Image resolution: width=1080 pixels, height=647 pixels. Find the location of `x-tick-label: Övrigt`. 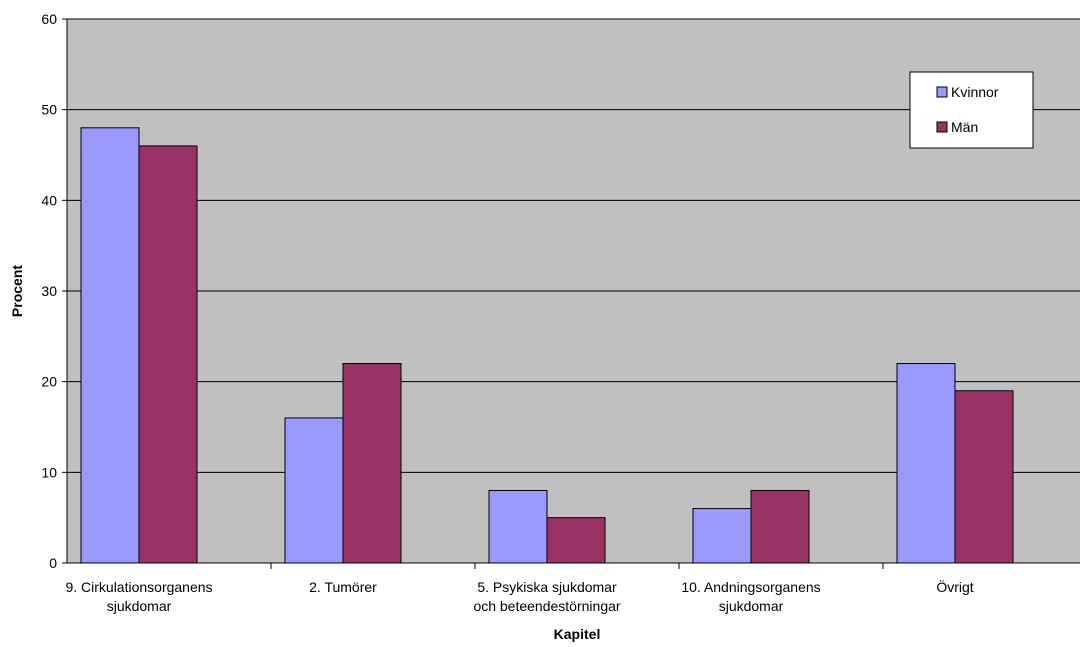

x-tick-label: Övrigt is located at coordinates (954, 586).